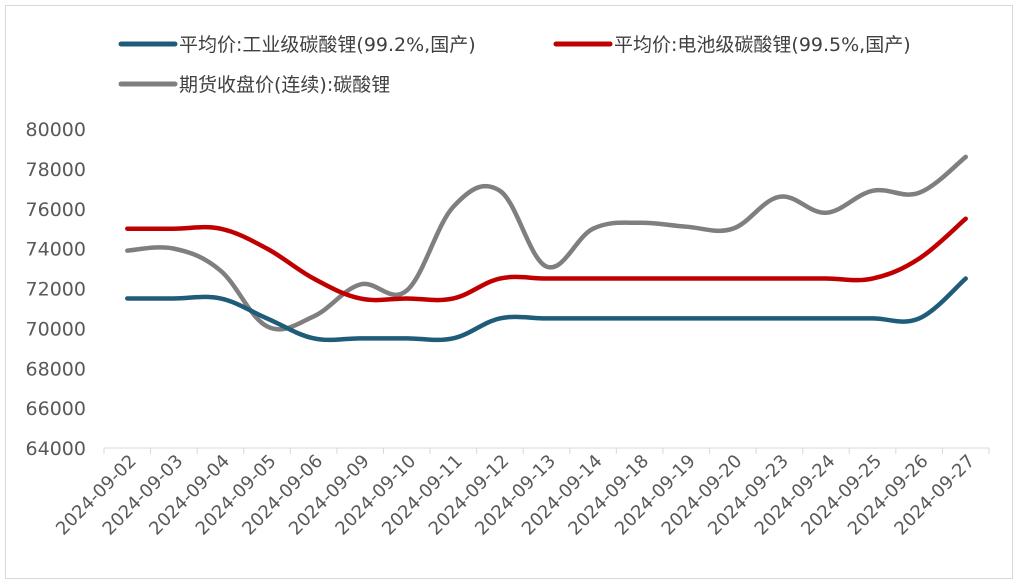 The height and width of the screenshot is (586, 1020). Describe the element at coordinates (56, 329) in the screenshot. I see `y-tick-label: 70000` at that location.